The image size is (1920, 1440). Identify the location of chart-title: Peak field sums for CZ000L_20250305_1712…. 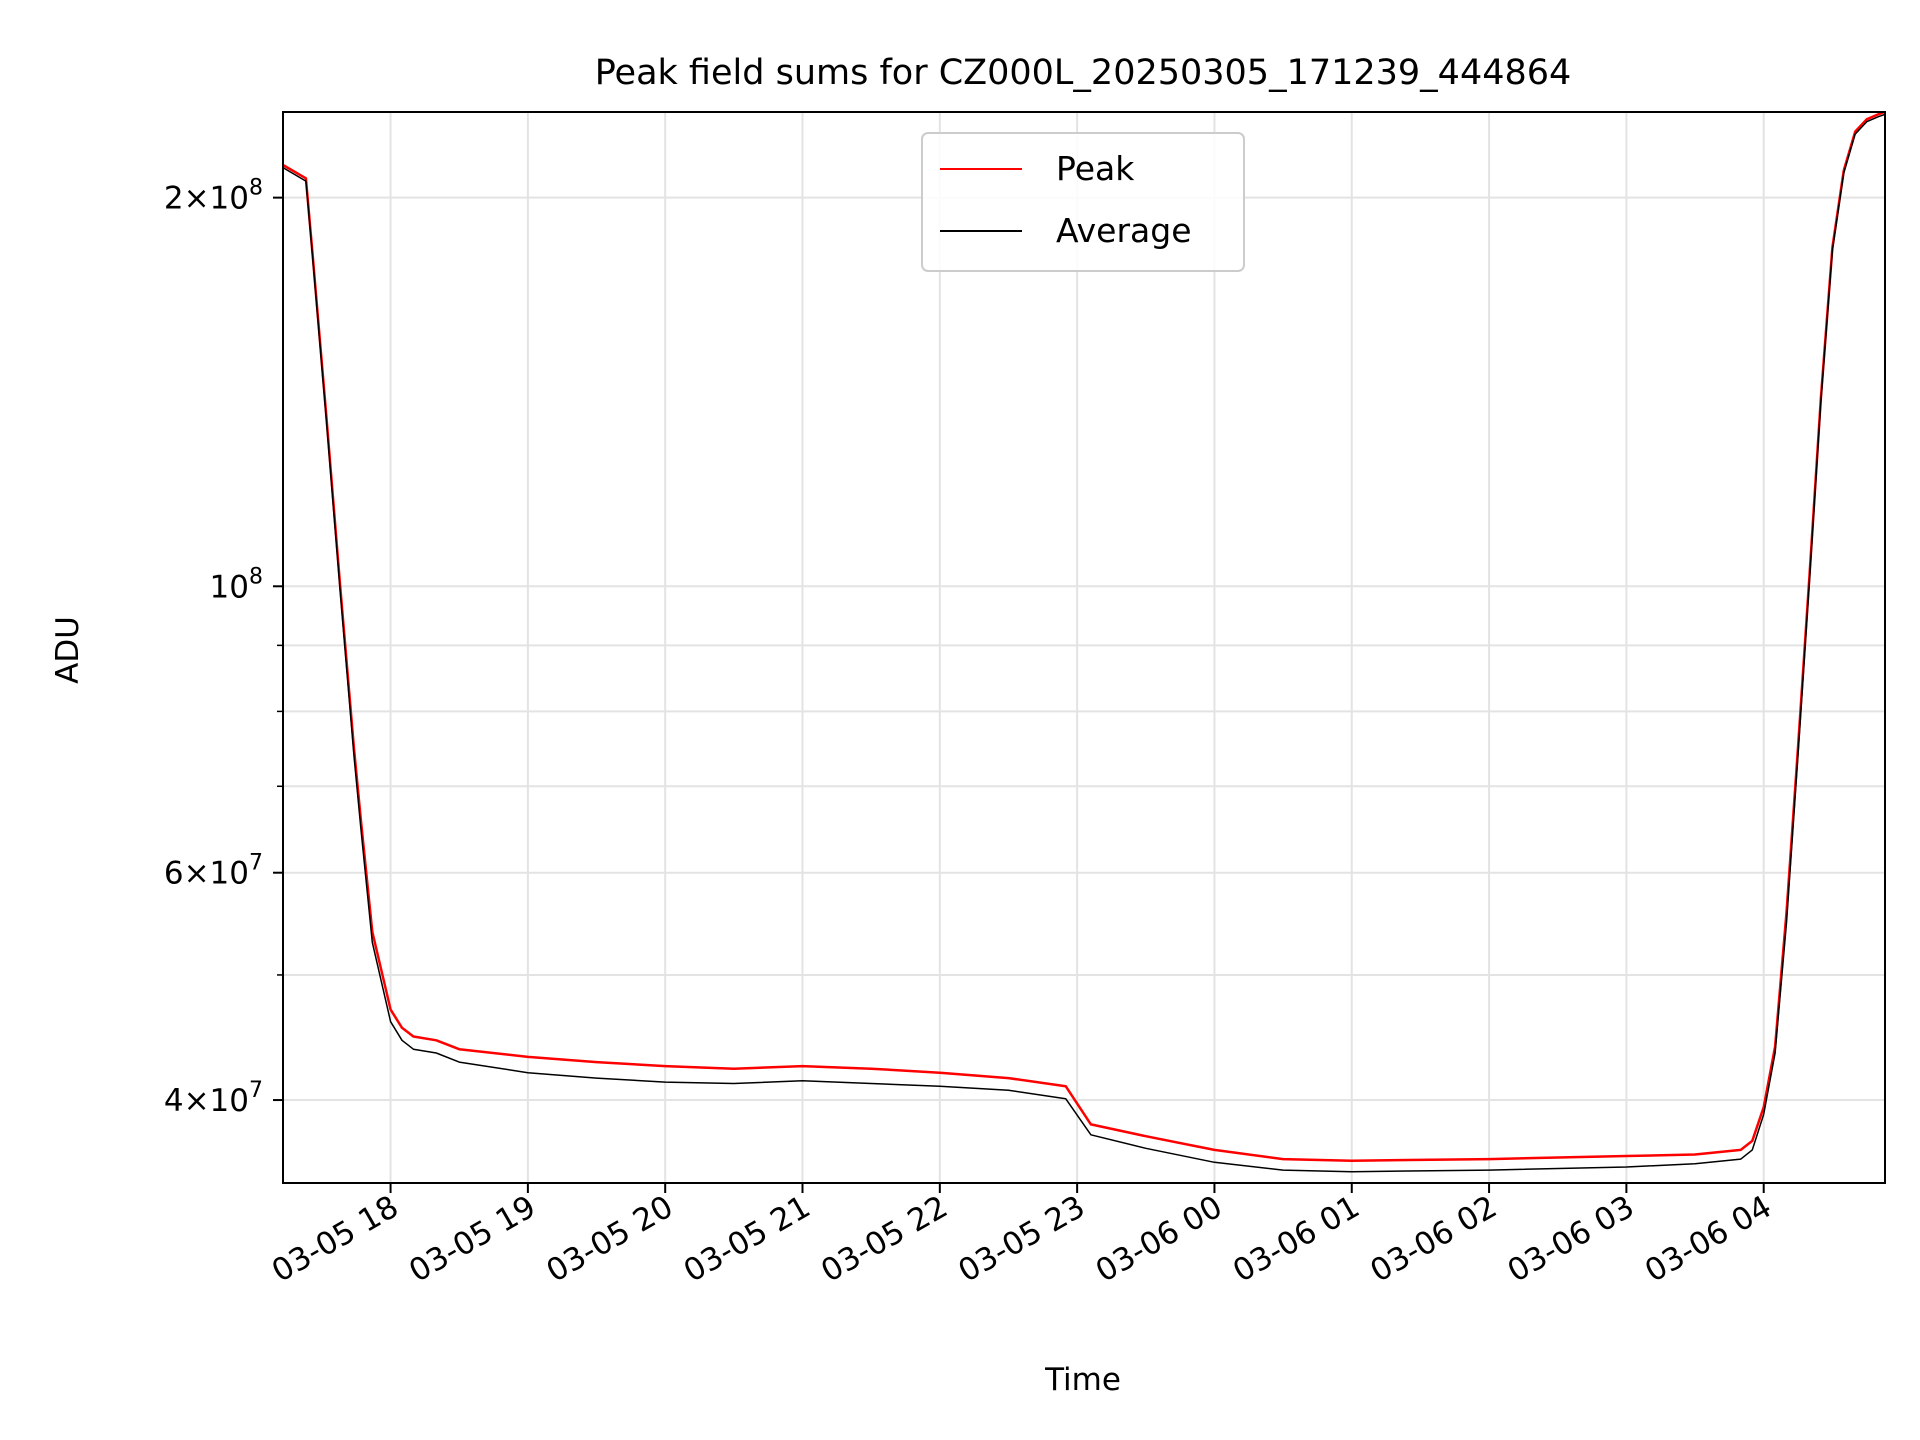
(1083, 73).